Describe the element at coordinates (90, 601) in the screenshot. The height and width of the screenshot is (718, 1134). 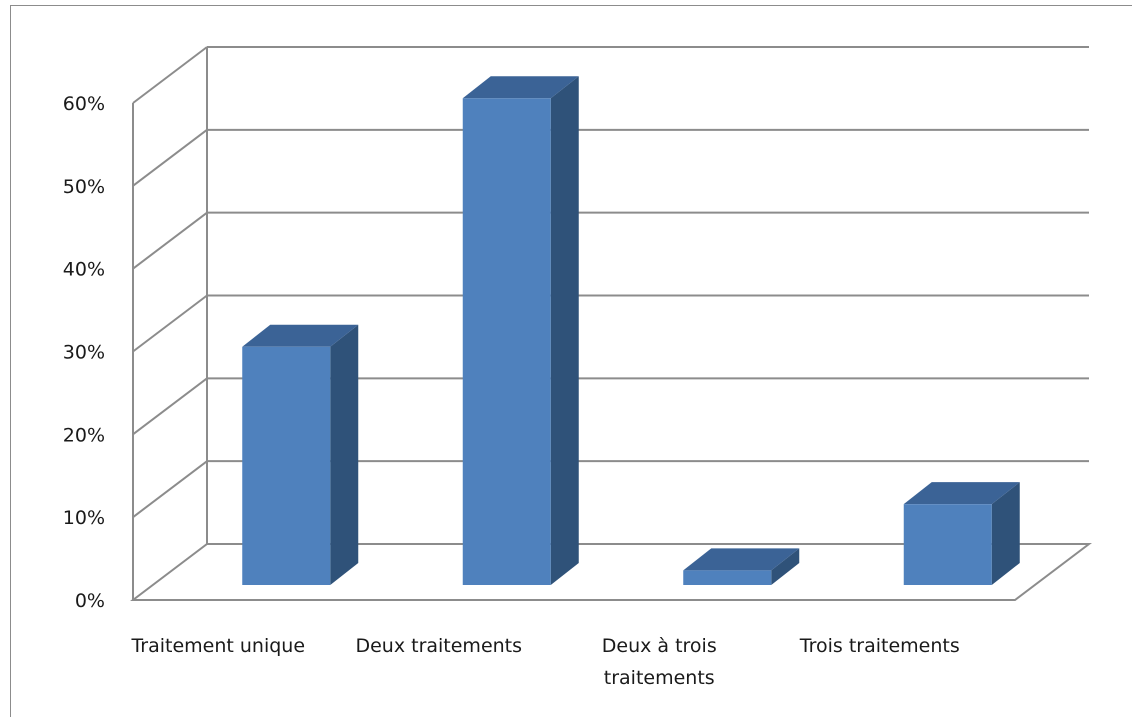
I see `y-tick-label: 0%` at that location.